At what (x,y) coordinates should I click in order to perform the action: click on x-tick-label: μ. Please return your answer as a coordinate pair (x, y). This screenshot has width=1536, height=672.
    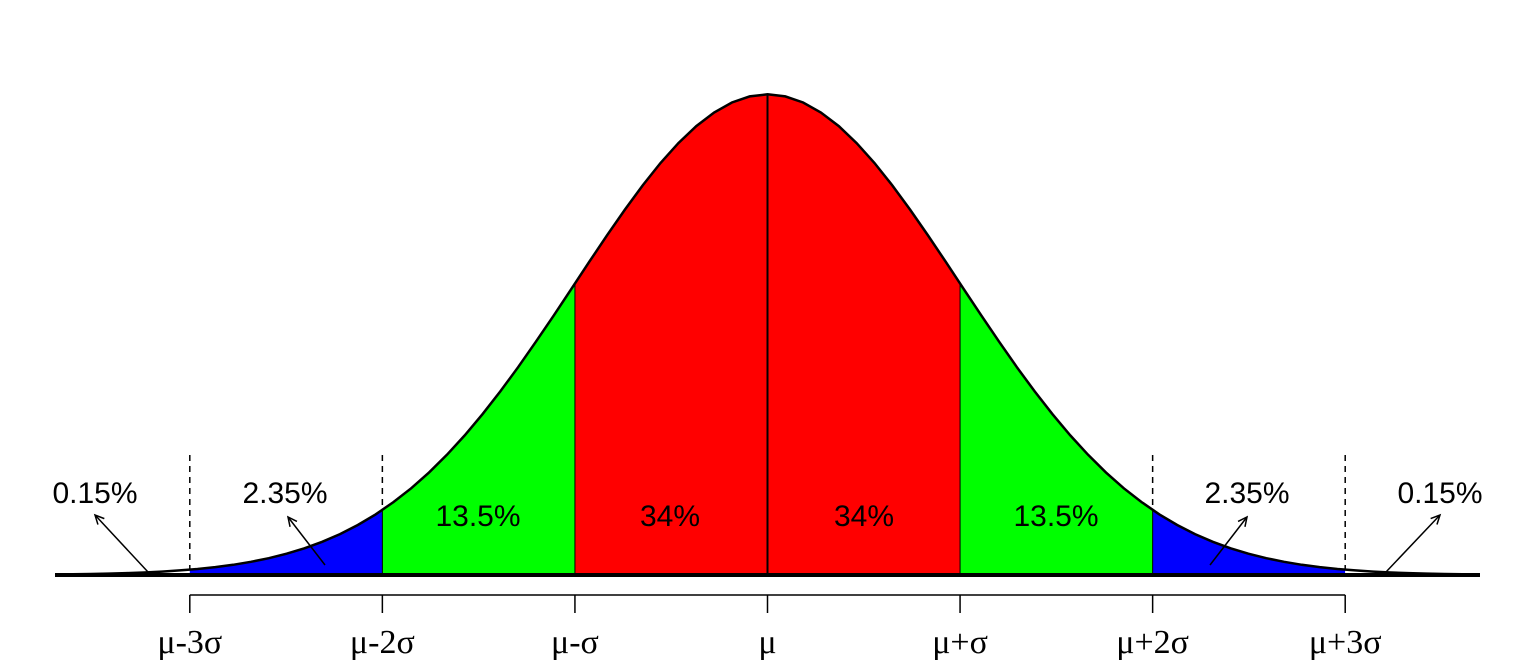
    Looking at the image, I should click on (767, 642).